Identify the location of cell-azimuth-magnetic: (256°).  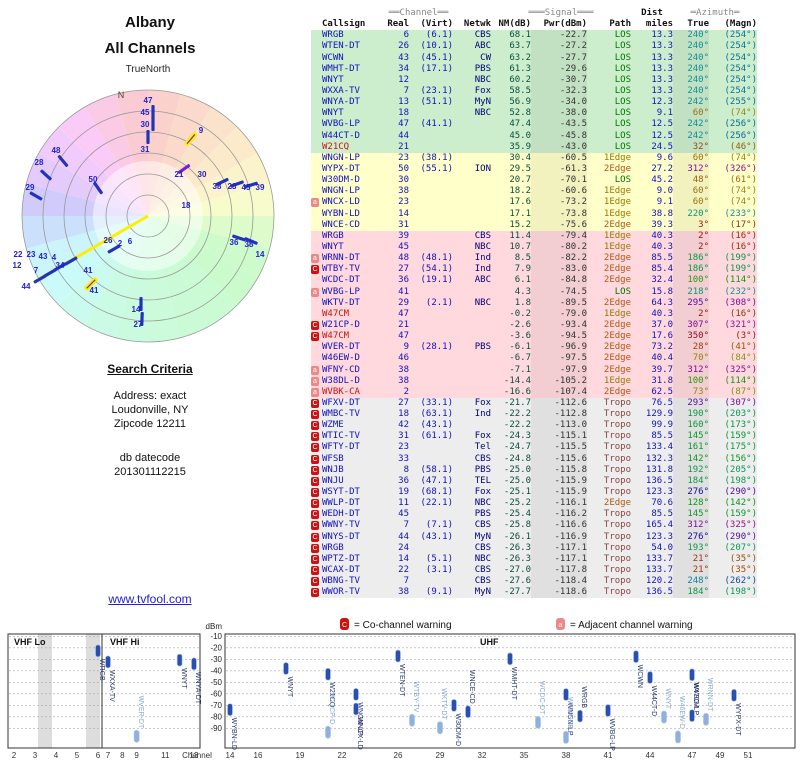
(740, 135).